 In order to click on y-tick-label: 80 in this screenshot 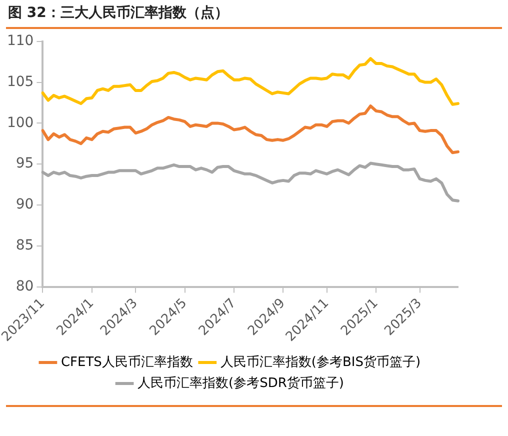, I will do `click(25, 286)`.